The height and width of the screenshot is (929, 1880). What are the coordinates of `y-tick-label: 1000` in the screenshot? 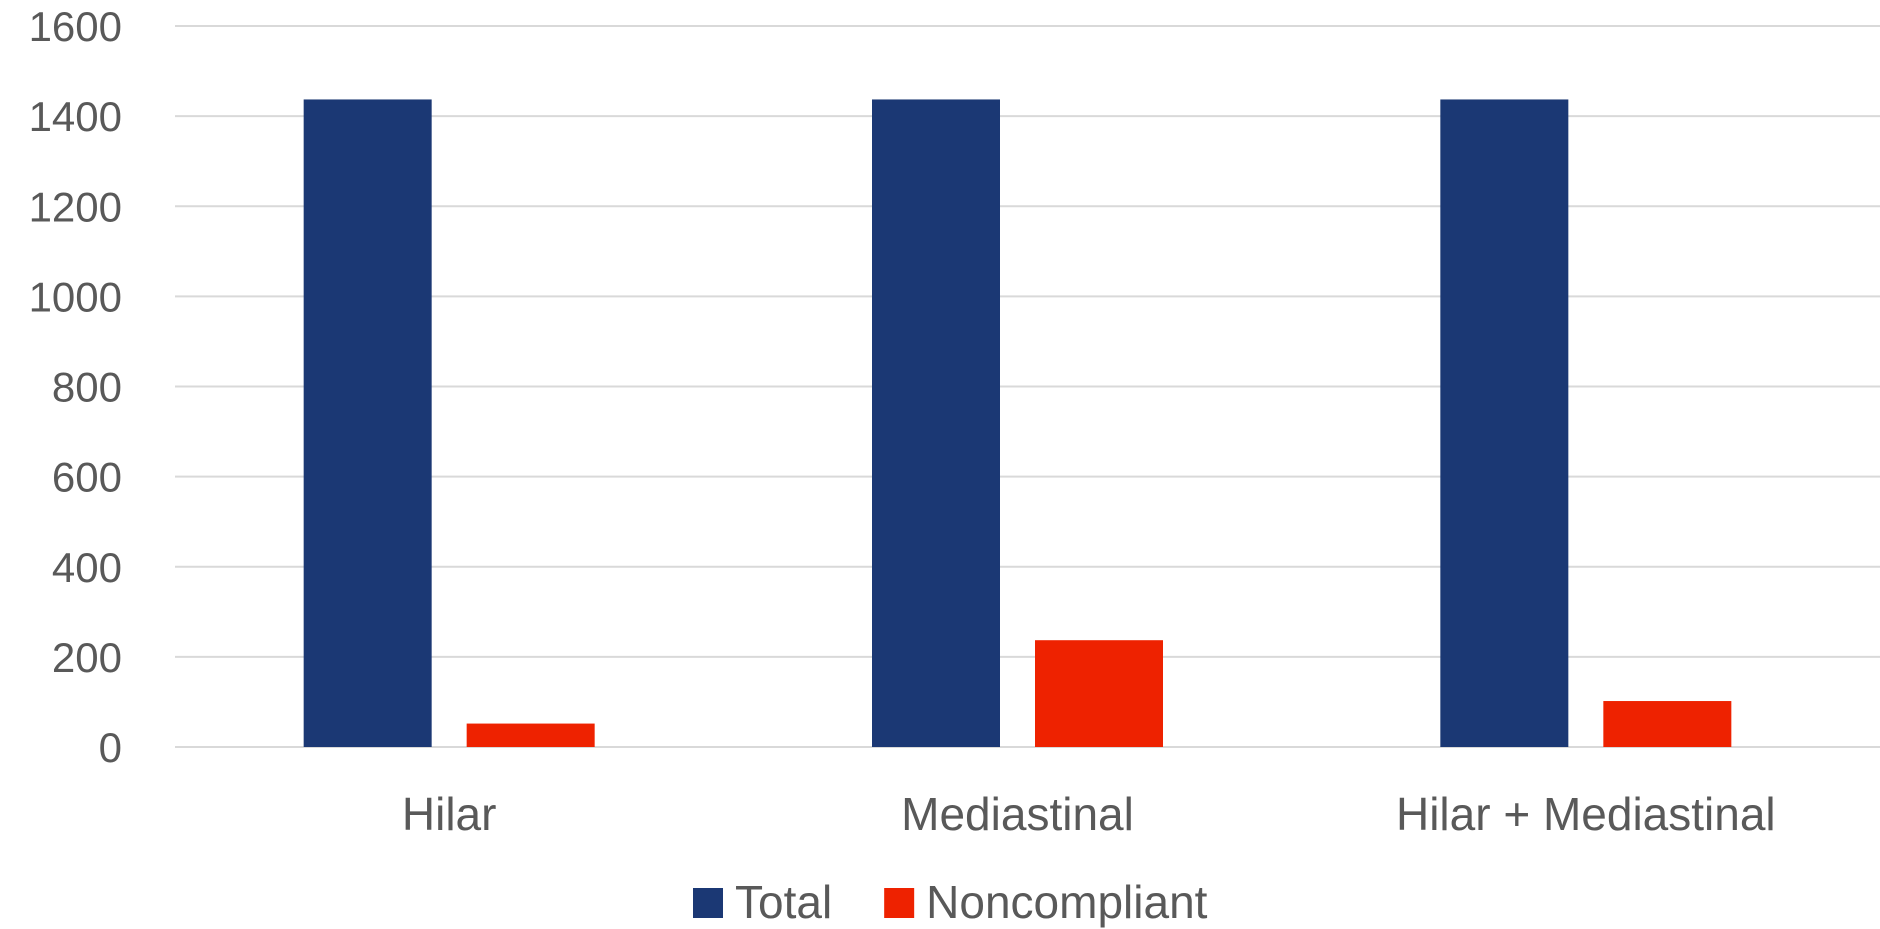 It's located at (75, 296).